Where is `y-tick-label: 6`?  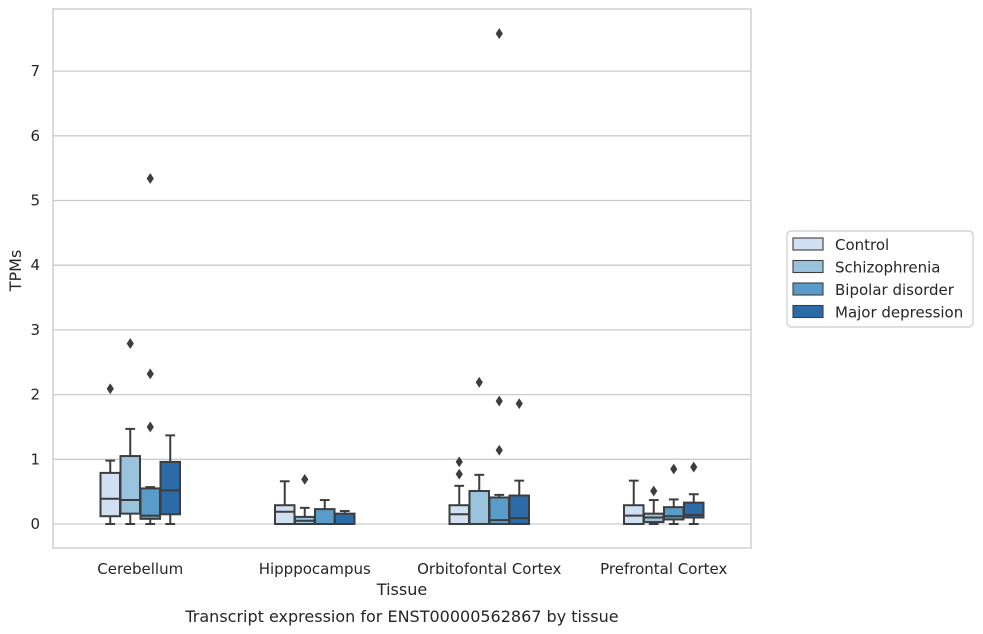 y-tick-label: 6 is located at coordinates (35, 136).